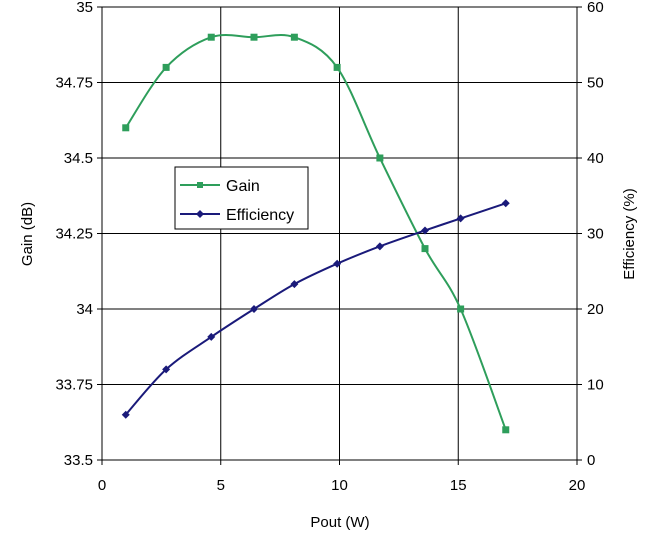 This screenshot has width=652, height=535. I want to click on x-tick-label: 15, so click(458, 485).